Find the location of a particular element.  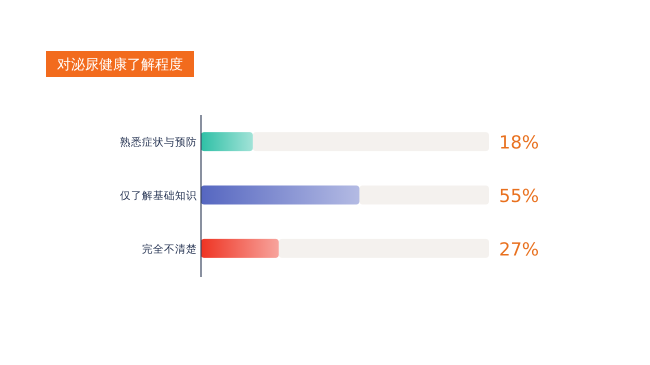

data-label: 18% is located at coordinates (519, 143).